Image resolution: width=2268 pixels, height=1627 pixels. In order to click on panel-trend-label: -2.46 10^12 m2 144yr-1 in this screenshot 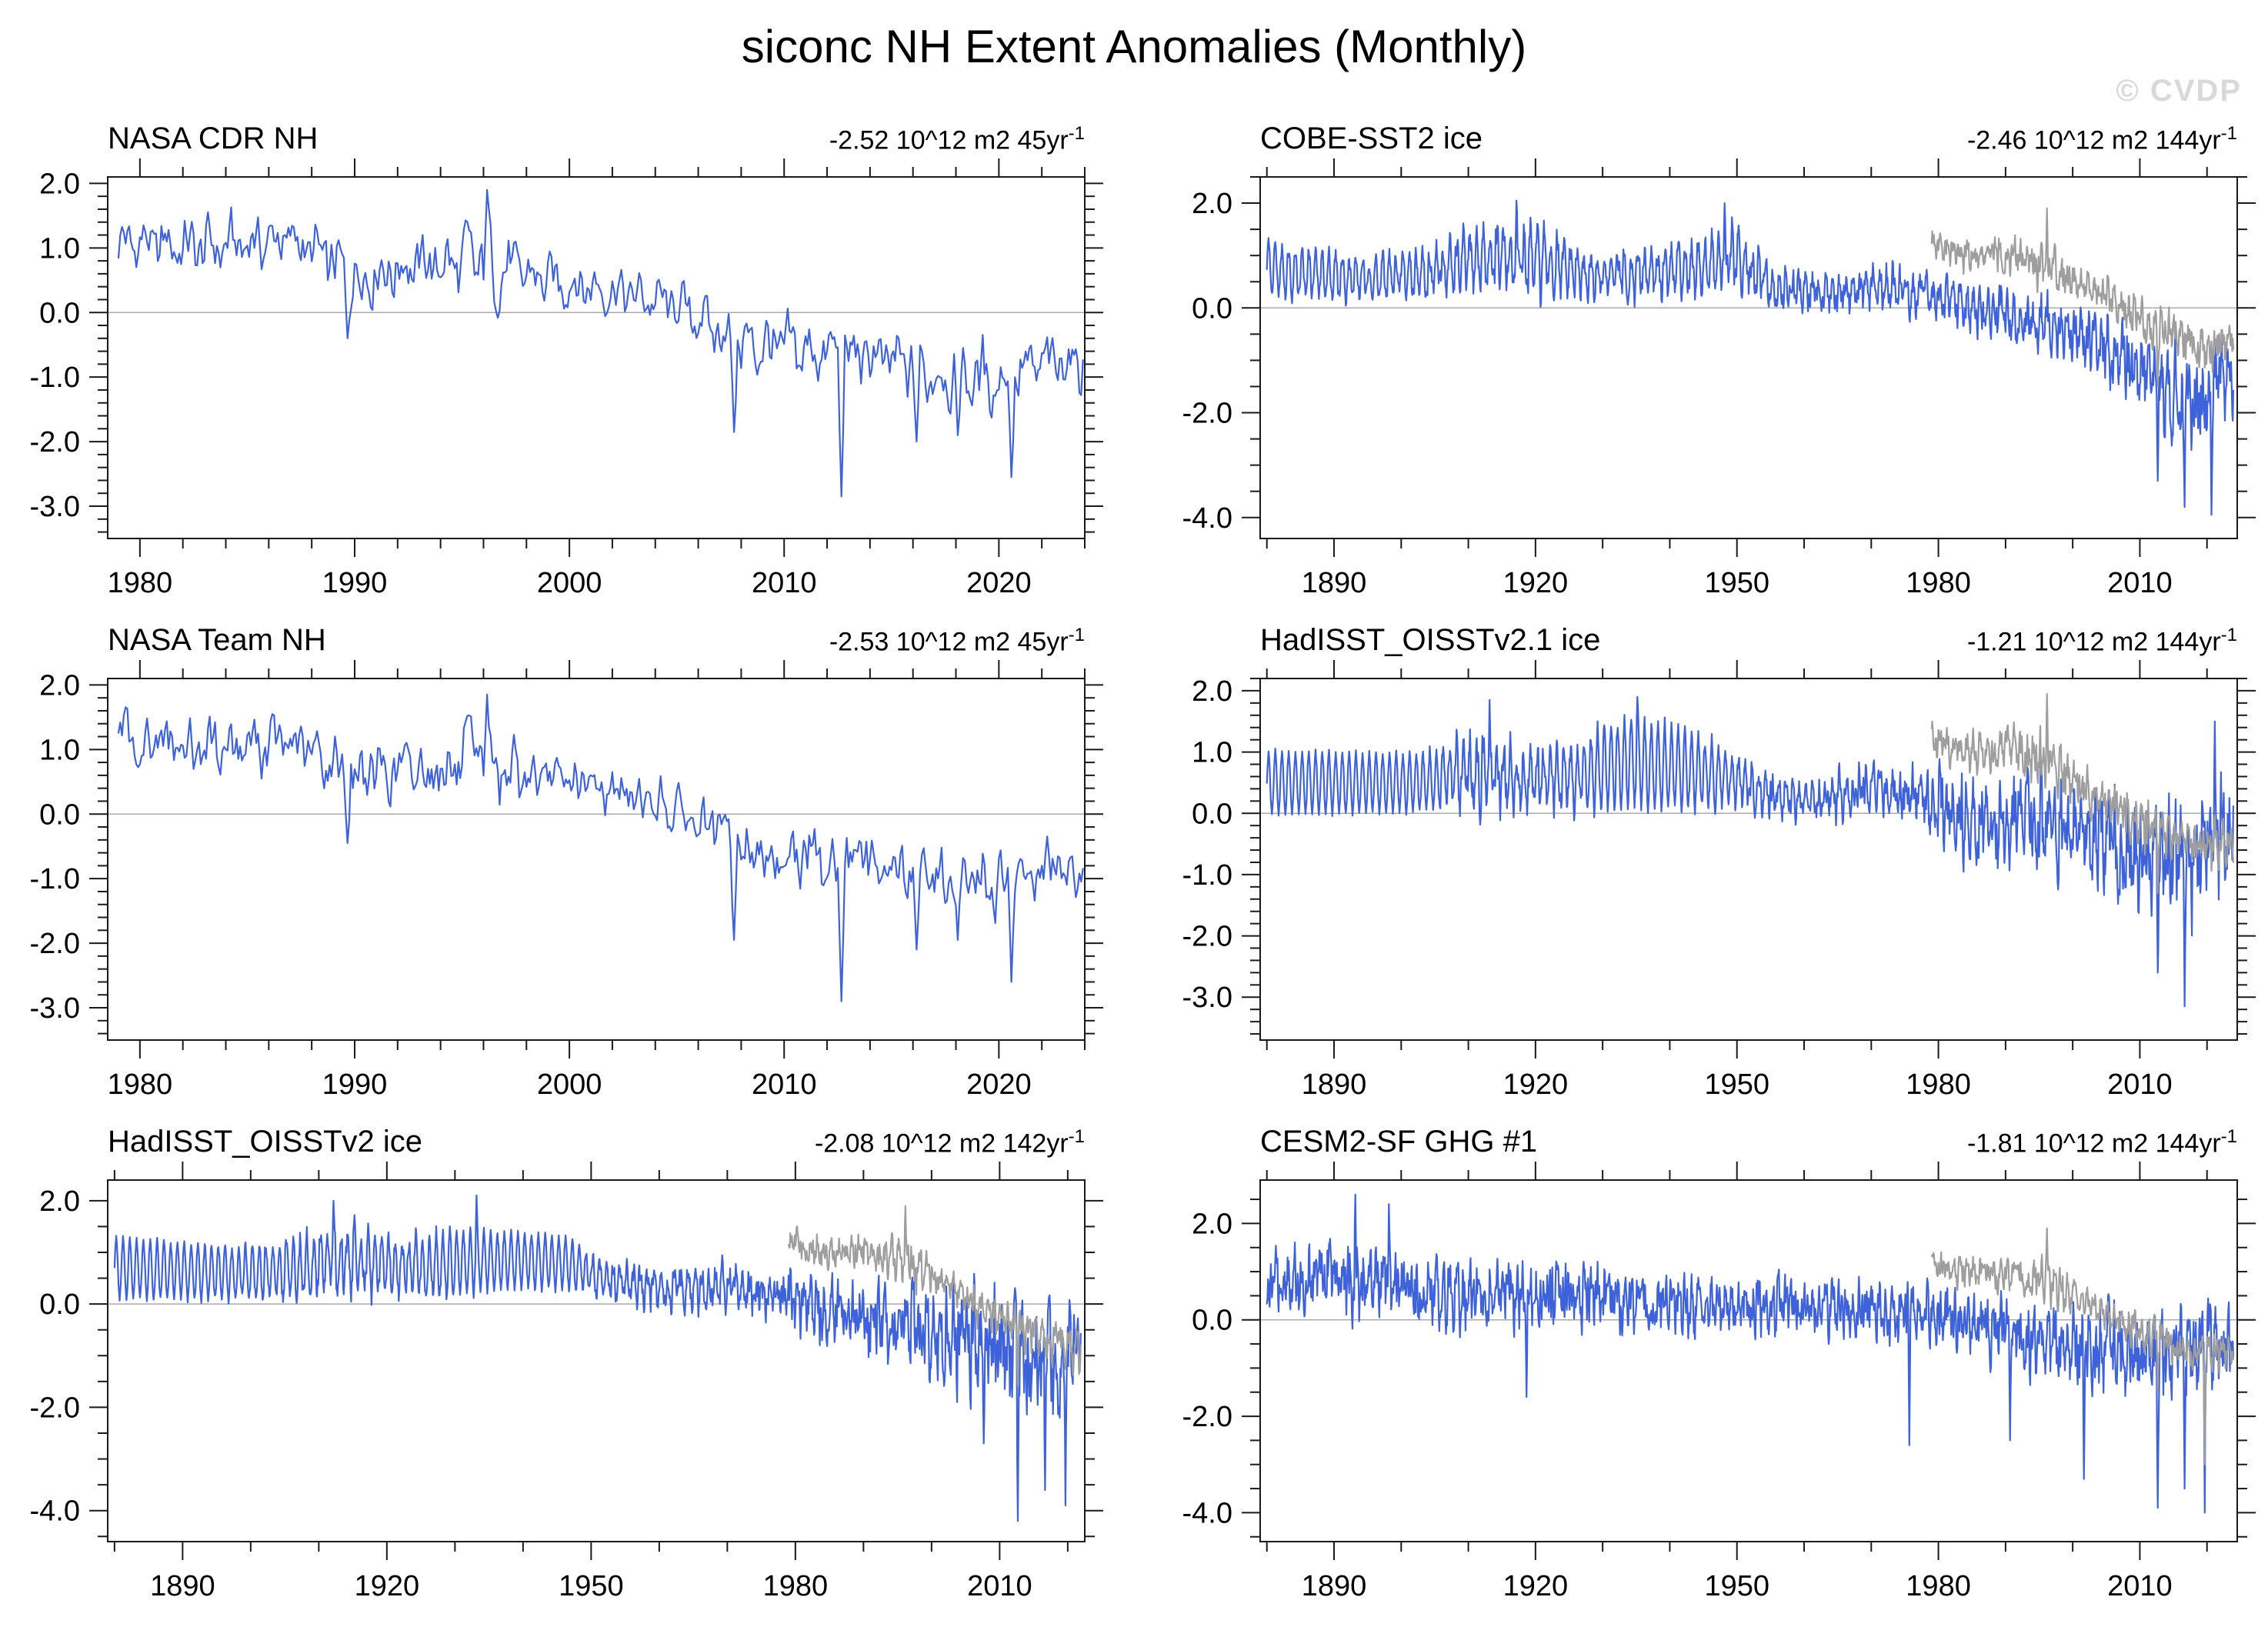, I will do `click(2102, 136)`.